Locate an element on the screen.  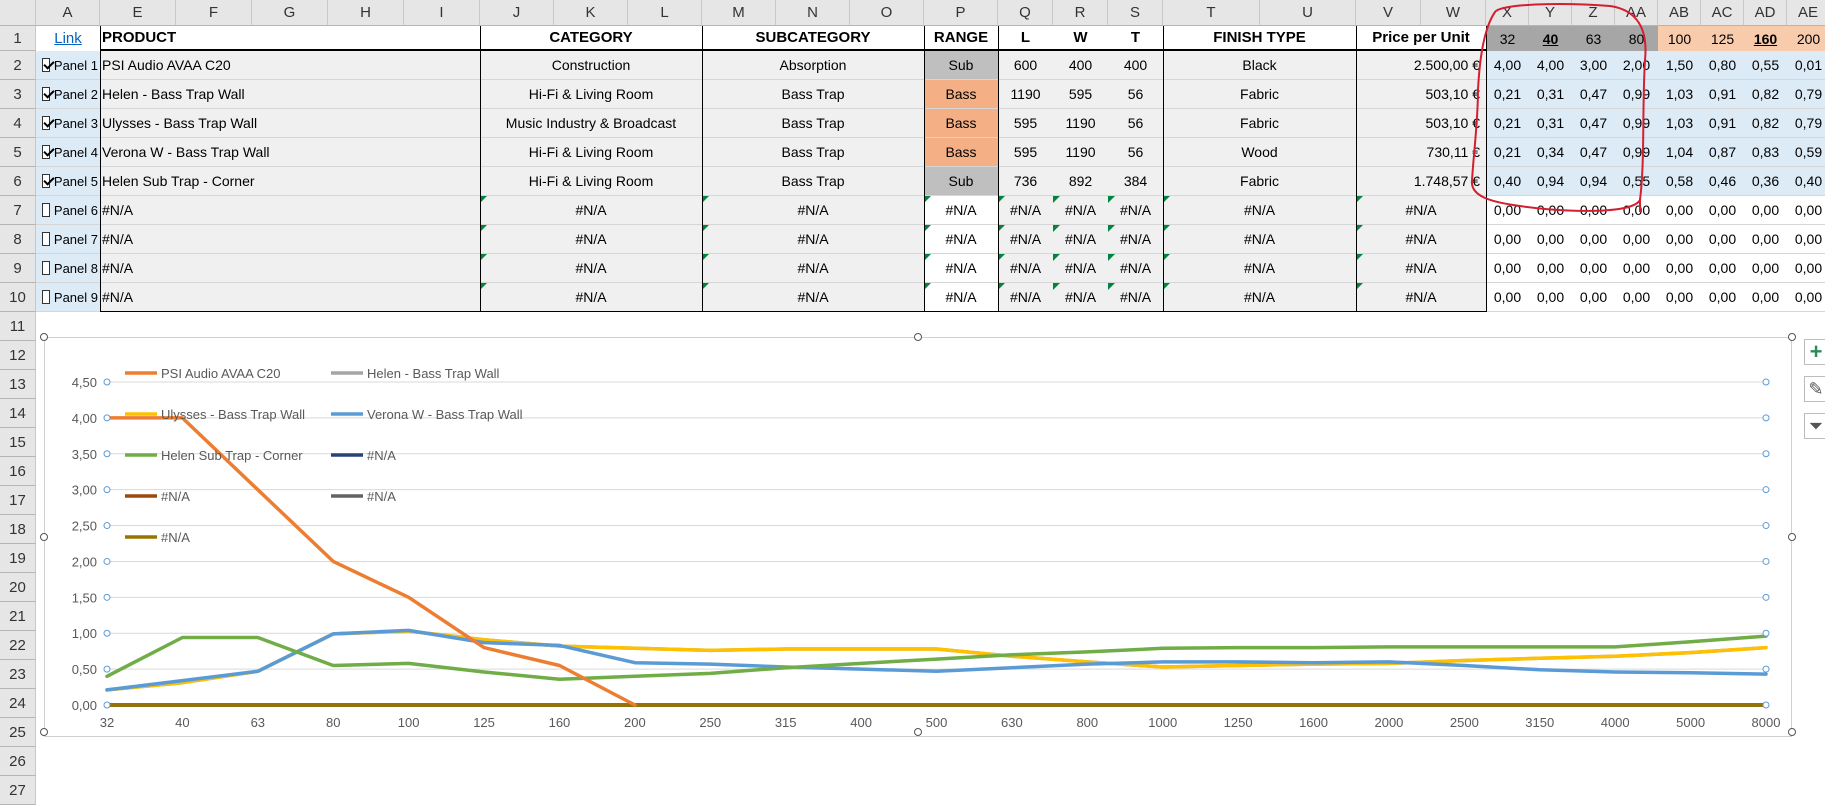
row-header-8: 8 is located at coordinates (18, 239).